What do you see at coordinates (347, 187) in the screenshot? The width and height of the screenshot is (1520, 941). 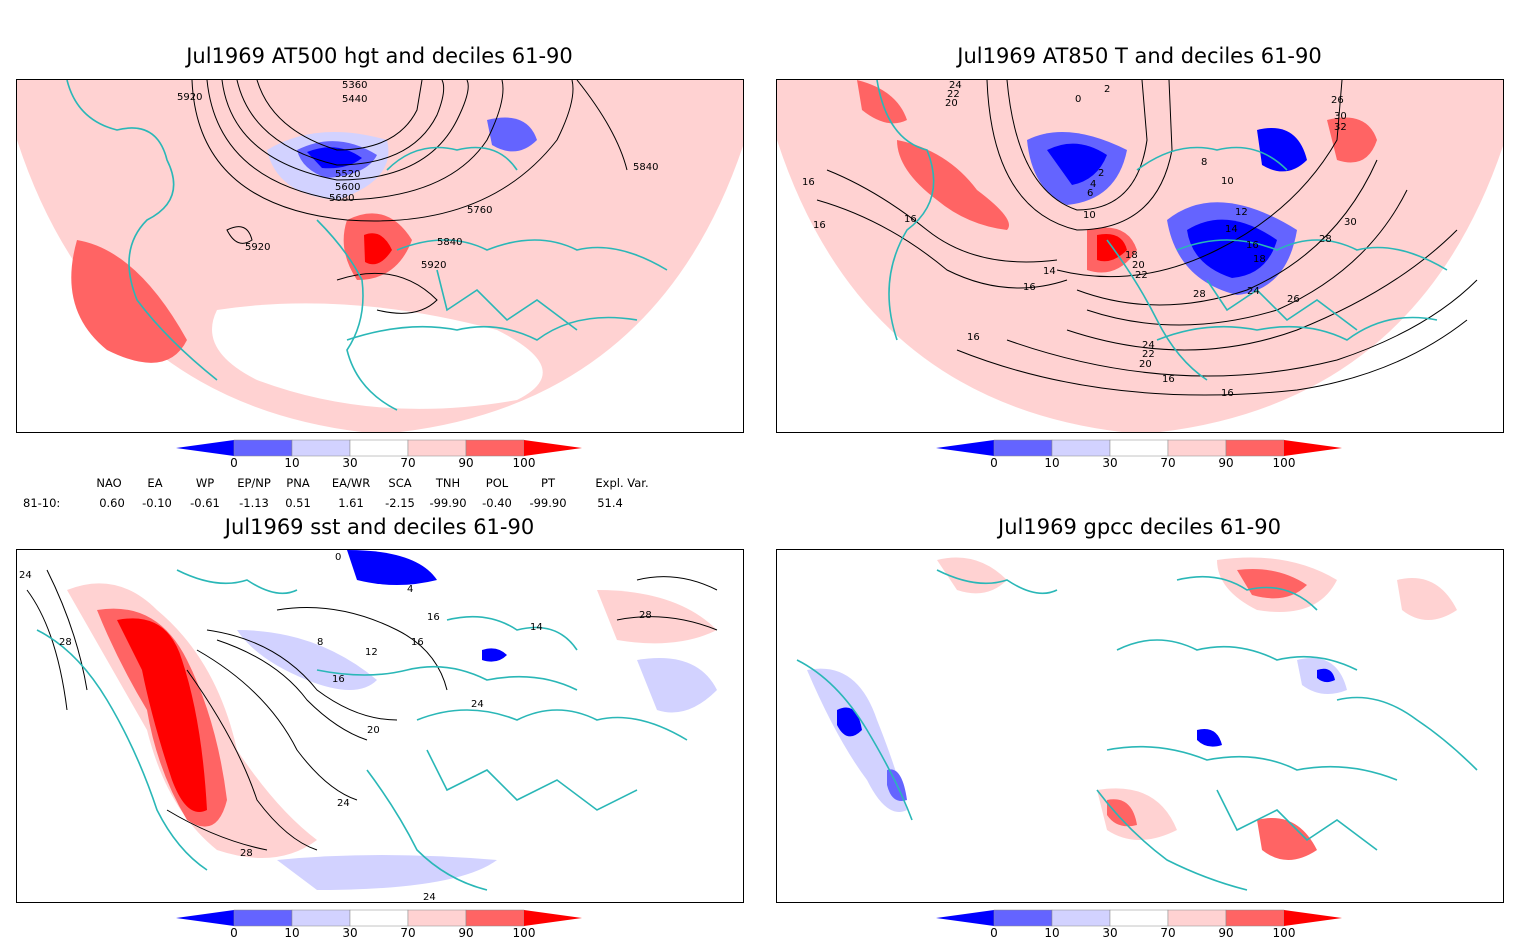 I see `contour-label: 5600` at bounding box center [347, 187].